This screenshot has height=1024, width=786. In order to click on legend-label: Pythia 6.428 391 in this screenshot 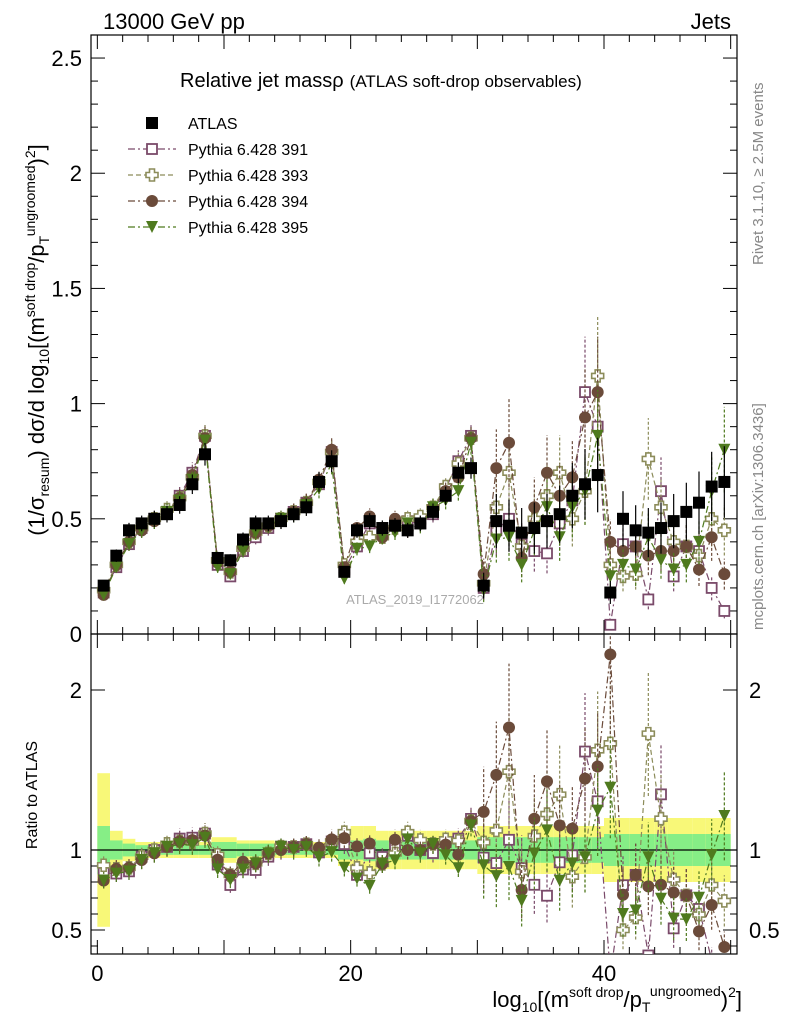, I will do `click(248, 150)`.